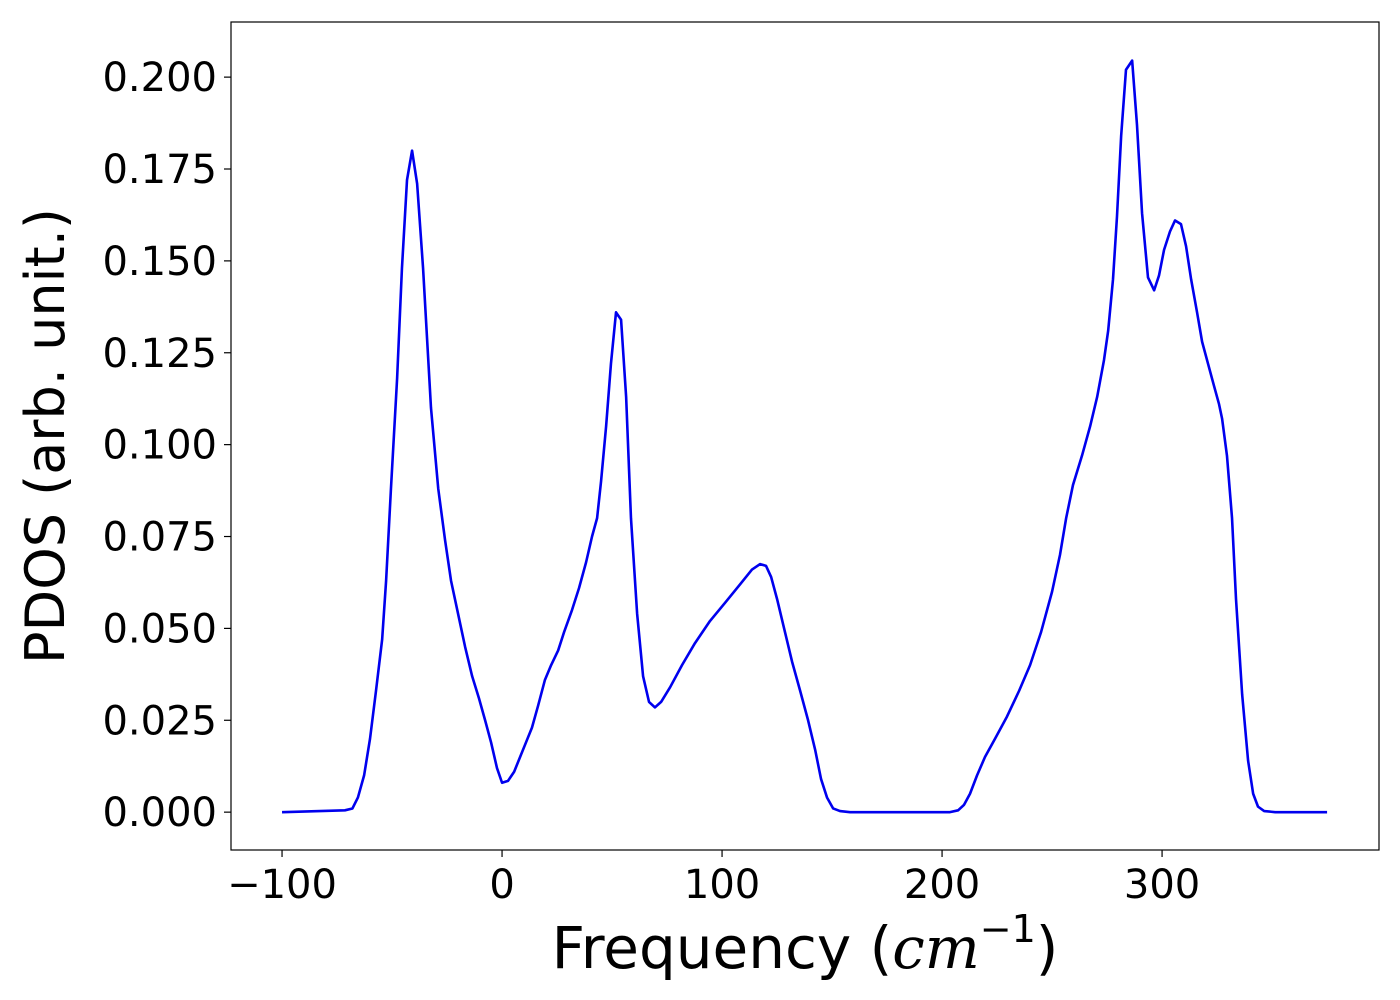  I want to click on x-label-exponent: −1, so click(1008, 929).